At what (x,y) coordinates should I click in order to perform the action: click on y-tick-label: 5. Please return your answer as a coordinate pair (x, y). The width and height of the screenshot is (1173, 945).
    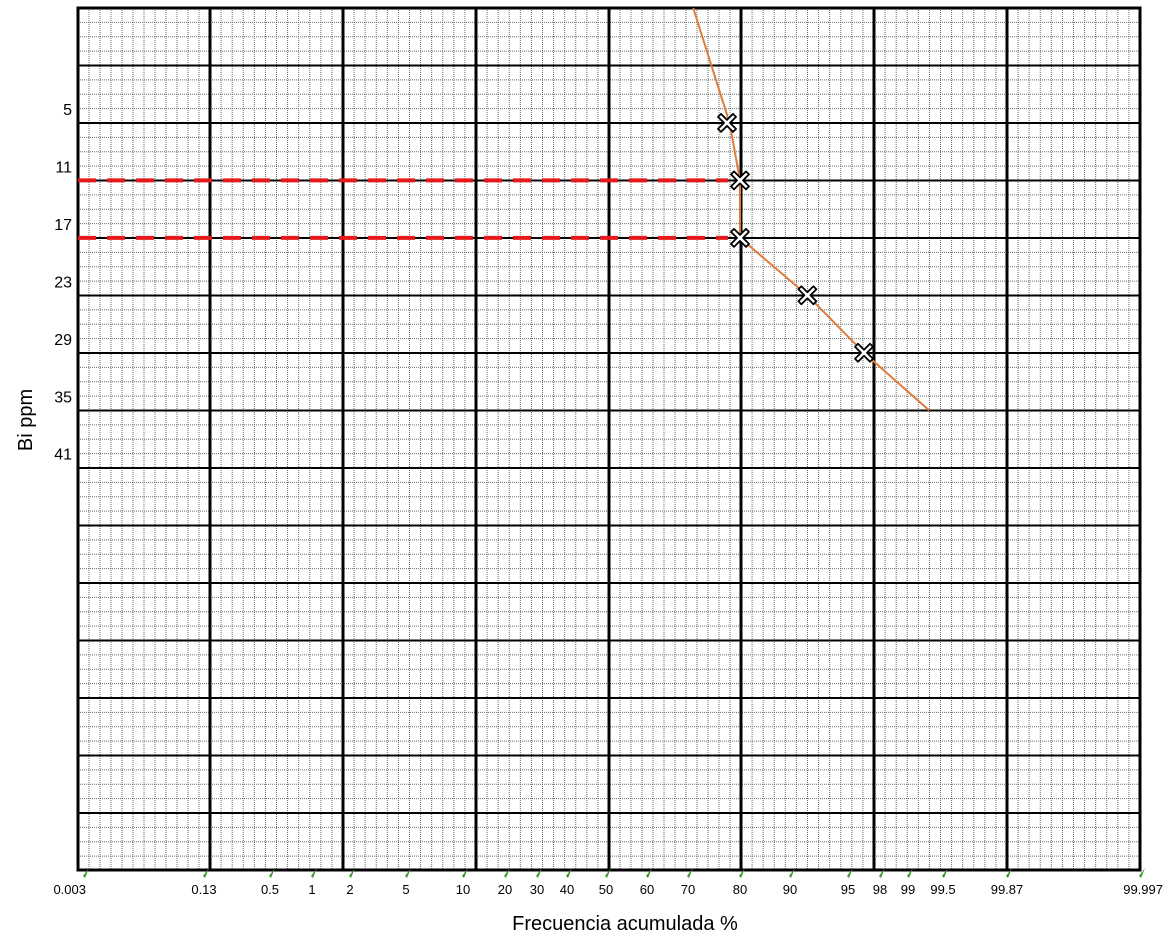
    Looking at the image, I should click on (67, 110).